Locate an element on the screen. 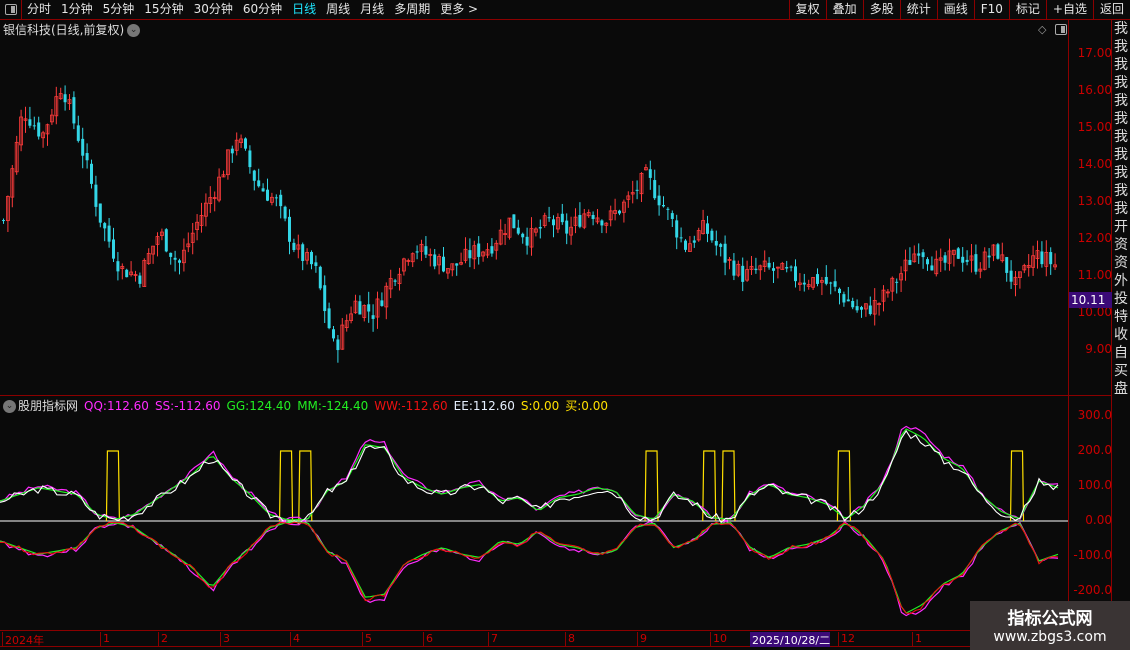 This screenshot has height=650, width=1130. toolbar-button: 返回 is located at coordinates (1111, 10).